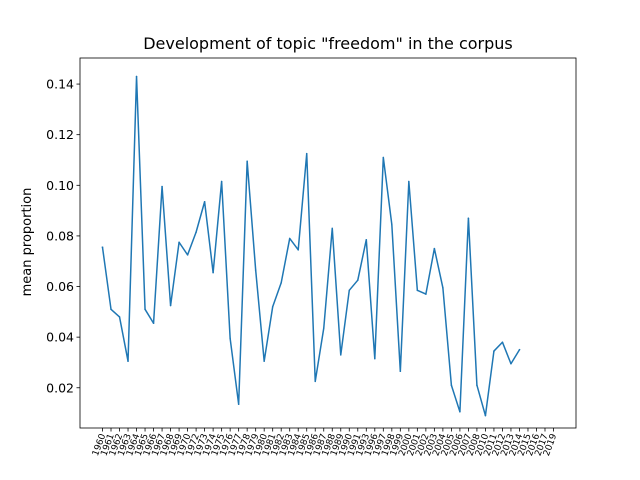  Describe the element at coordinates (136, 76) in the screenshot. I see `data-point-1964` at that location.